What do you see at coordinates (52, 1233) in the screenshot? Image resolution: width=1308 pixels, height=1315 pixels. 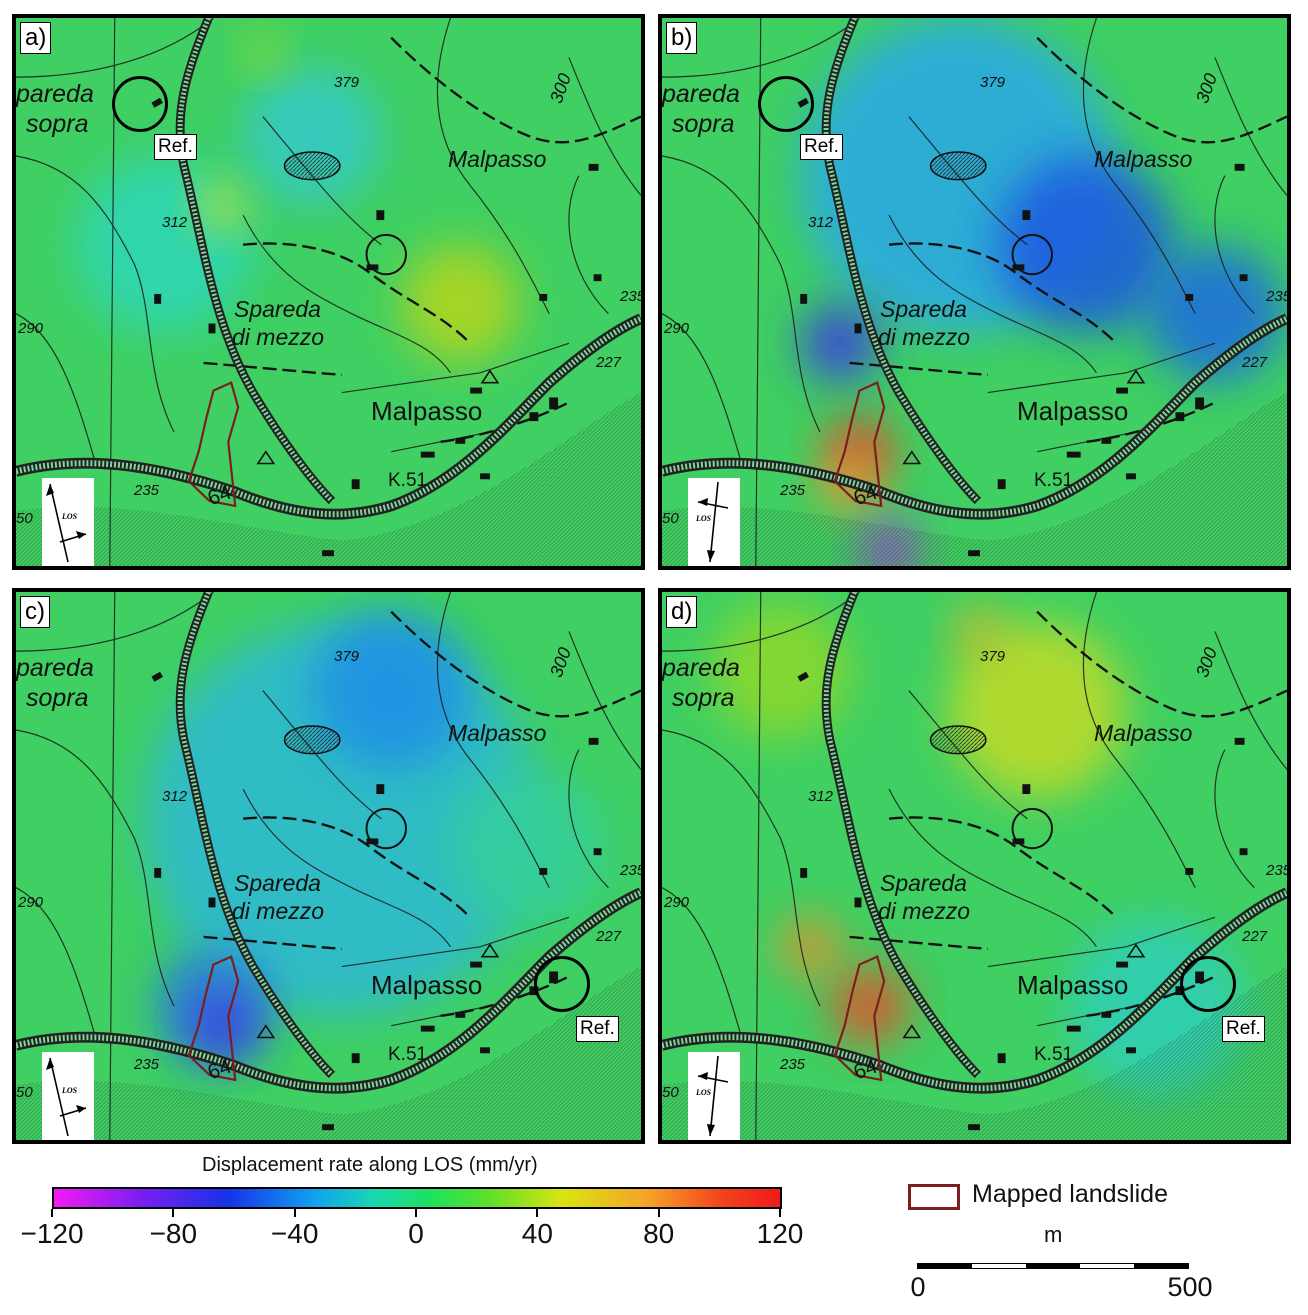 I see `colorbar-tick-label: −120` at bounding box center [52, 1233].